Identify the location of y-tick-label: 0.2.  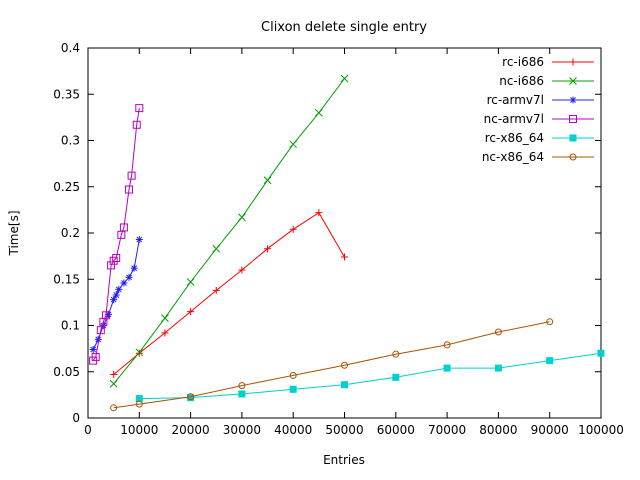
(70, 233).